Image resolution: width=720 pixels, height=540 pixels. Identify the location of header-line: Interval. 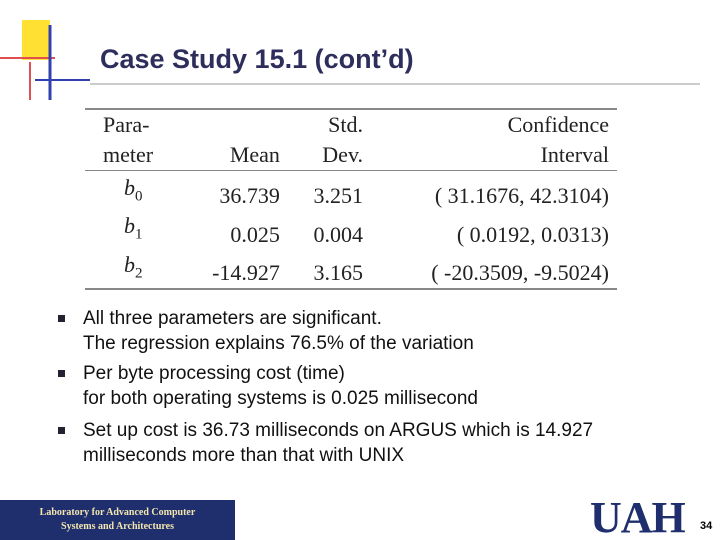
(574, 154).